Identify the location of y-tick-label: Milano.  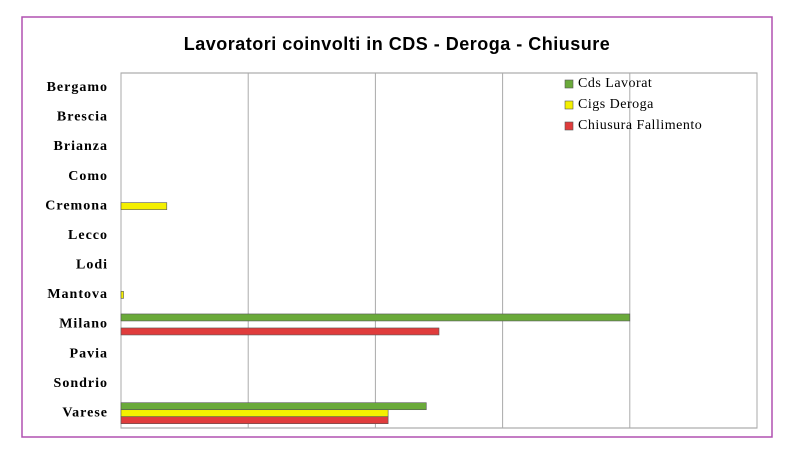
(83, 324).